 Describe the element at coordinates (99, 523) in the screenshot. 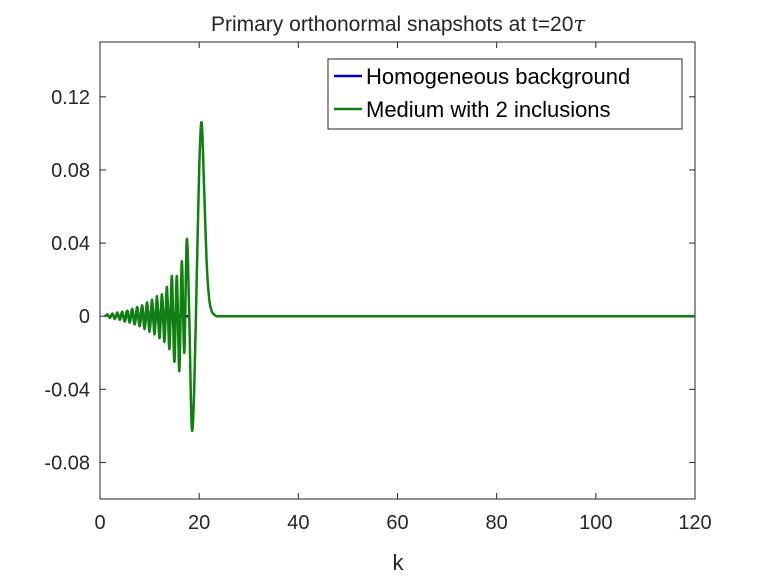

I see `x-tick-label: 0` at that location.